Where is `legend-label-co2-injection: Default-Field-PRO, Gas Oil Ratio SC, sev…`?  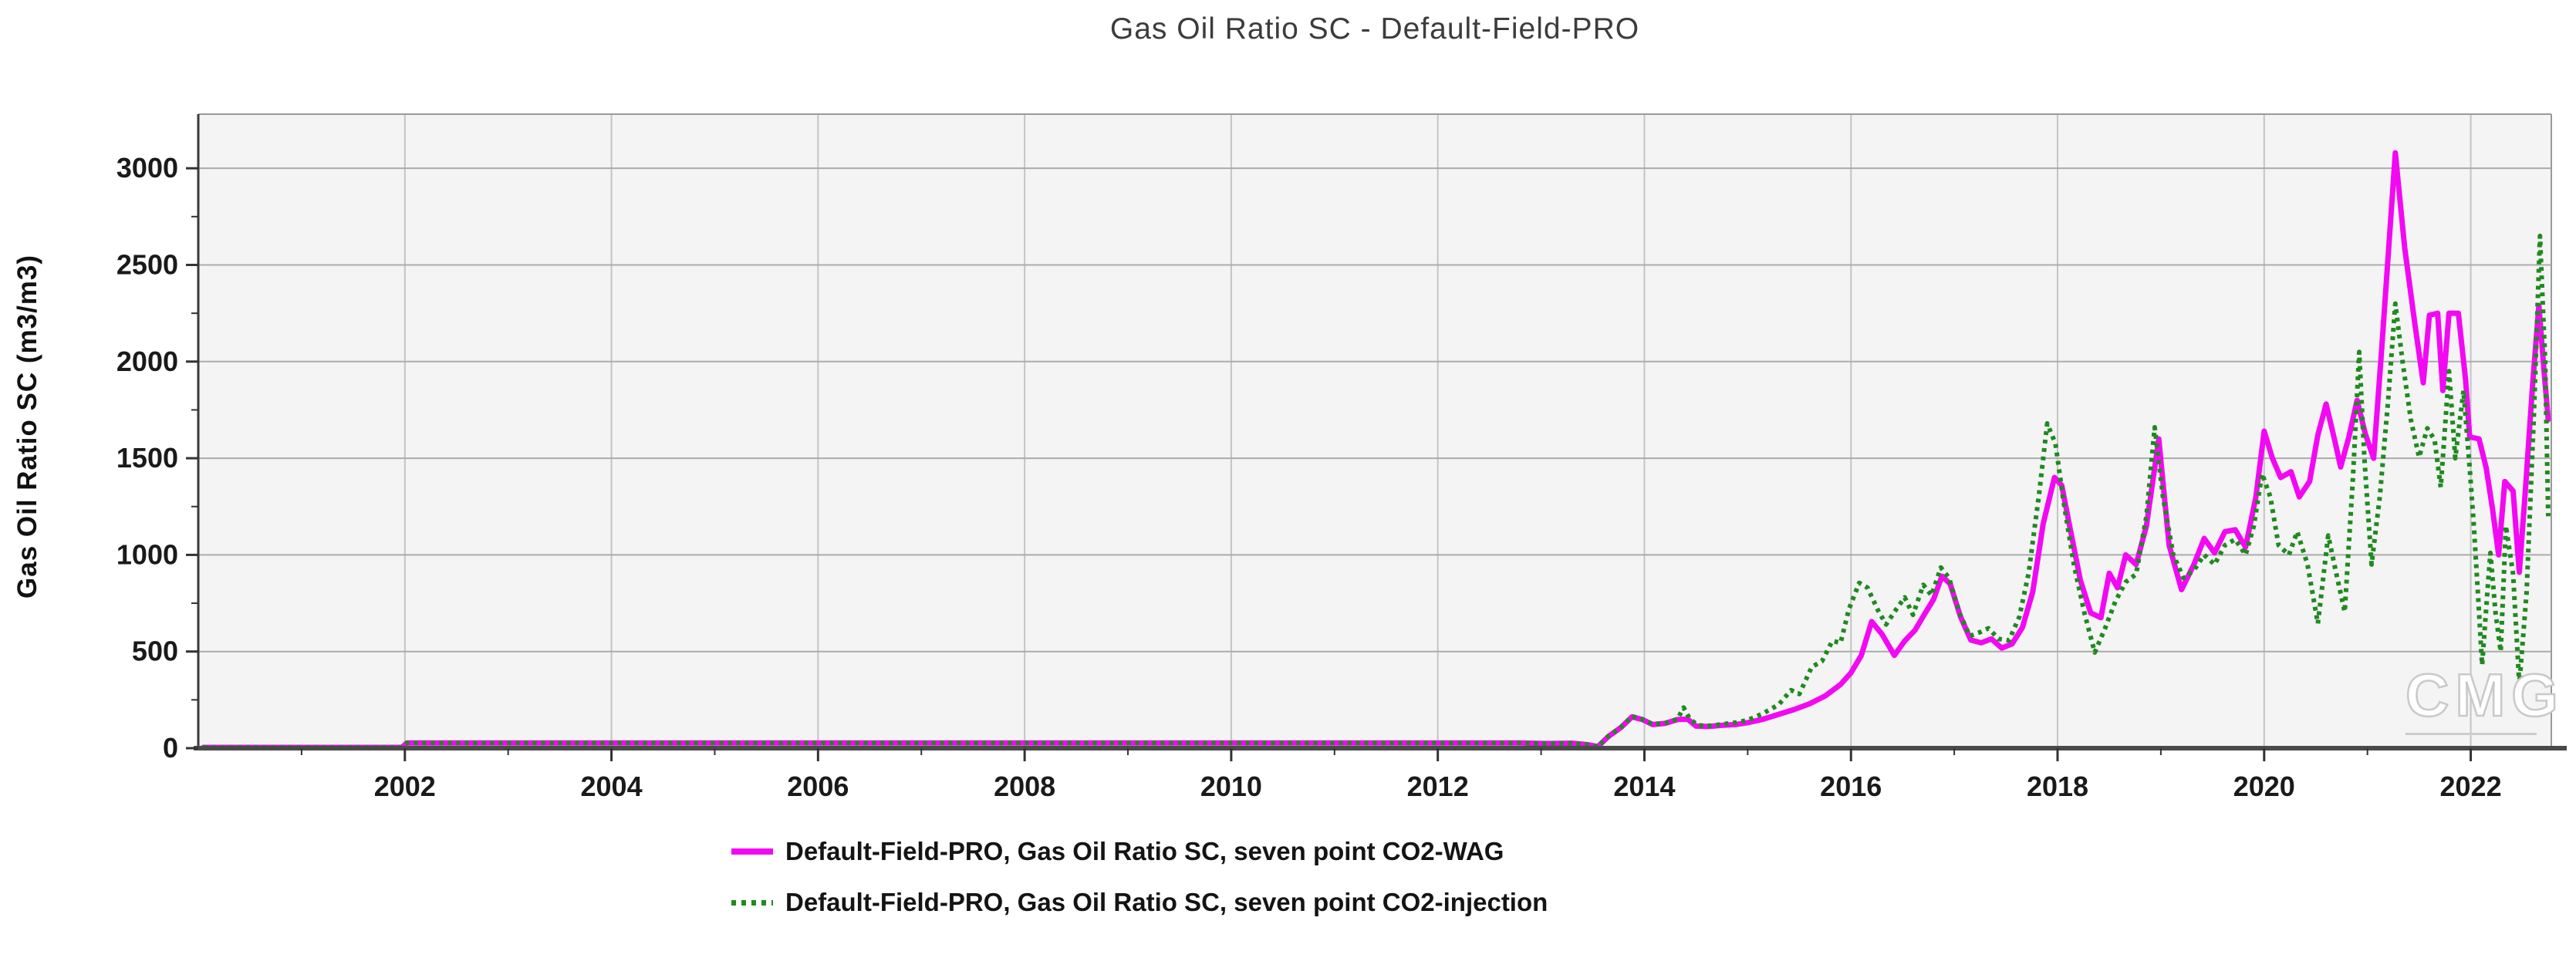 legend-label-co2-injection: Default-Field-PRO, Gas Oil Ratio SC, sev… is located at coordinates (1166, 902).